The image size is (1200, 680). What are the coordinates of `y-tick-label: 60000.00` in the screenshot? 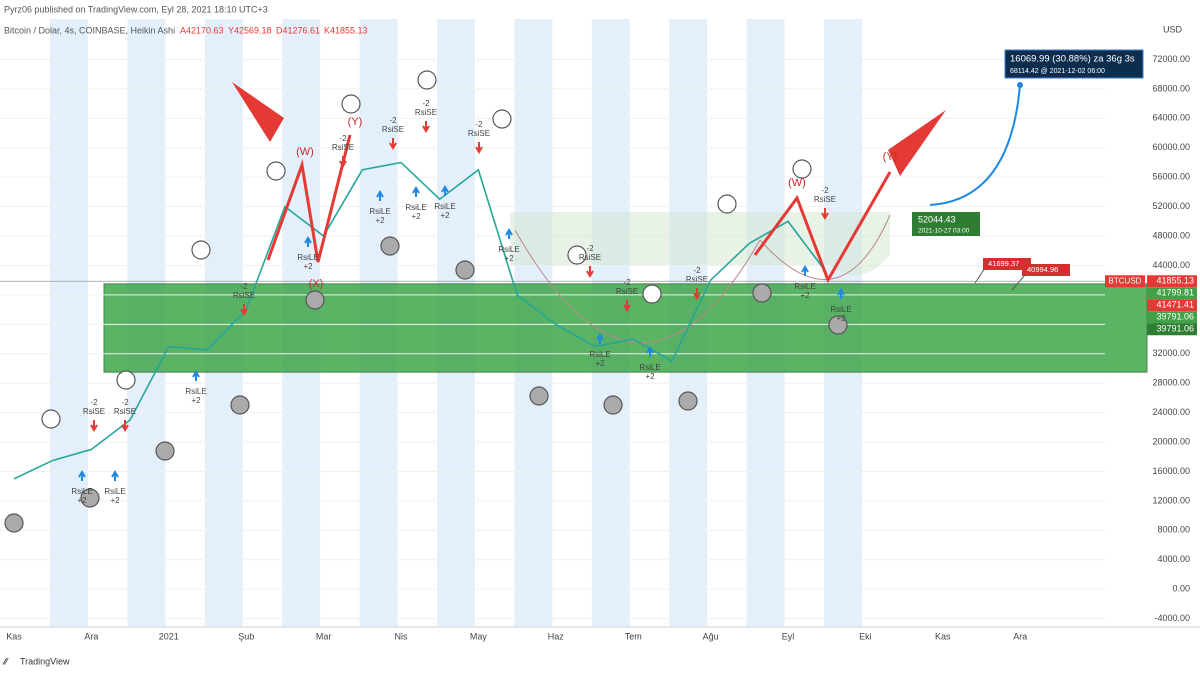 It's located at (1171, 147).